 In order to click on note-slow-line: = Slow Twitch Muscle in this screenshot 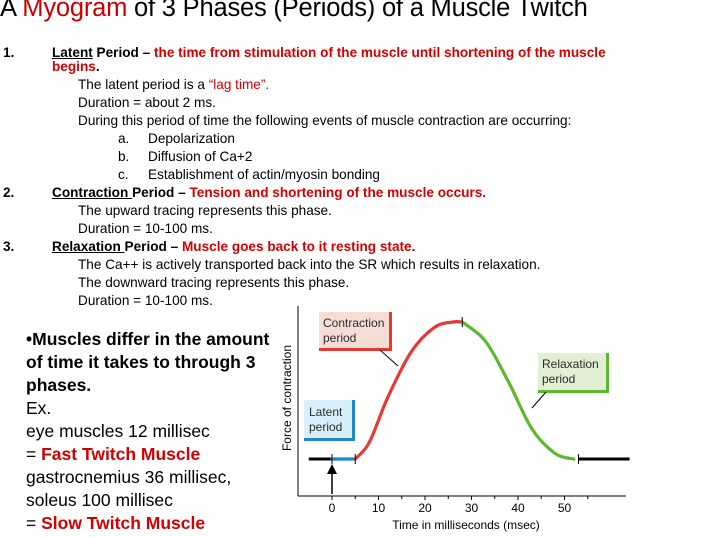, I will do `click(156, 523)`.